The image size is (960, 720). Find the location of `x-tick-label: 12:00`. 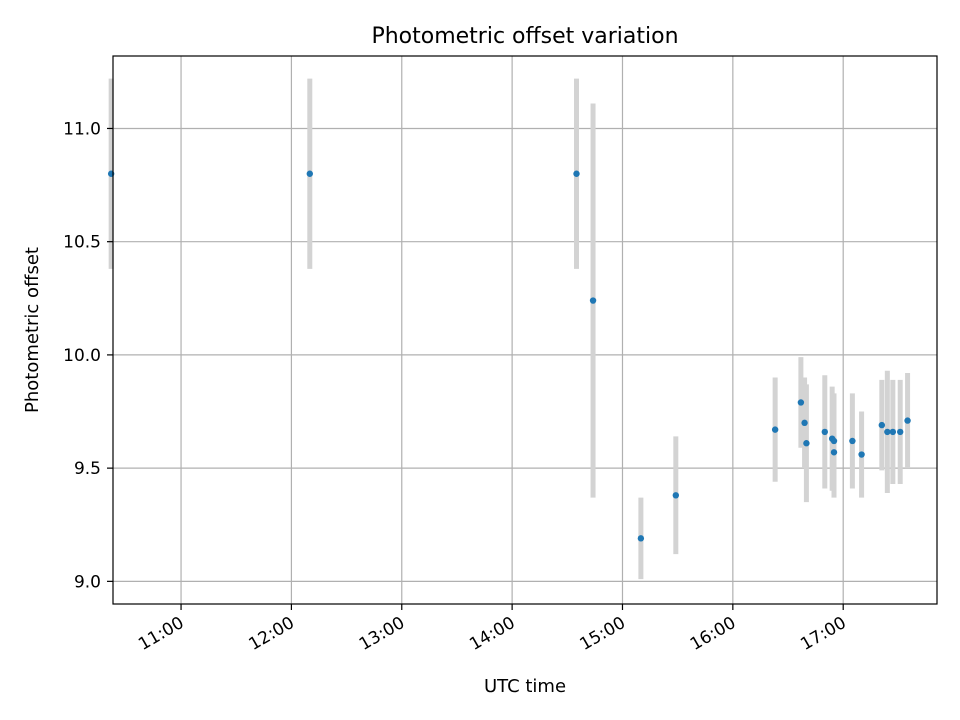

x-tick-label: 12:00 is located at coordinates (271, 634).